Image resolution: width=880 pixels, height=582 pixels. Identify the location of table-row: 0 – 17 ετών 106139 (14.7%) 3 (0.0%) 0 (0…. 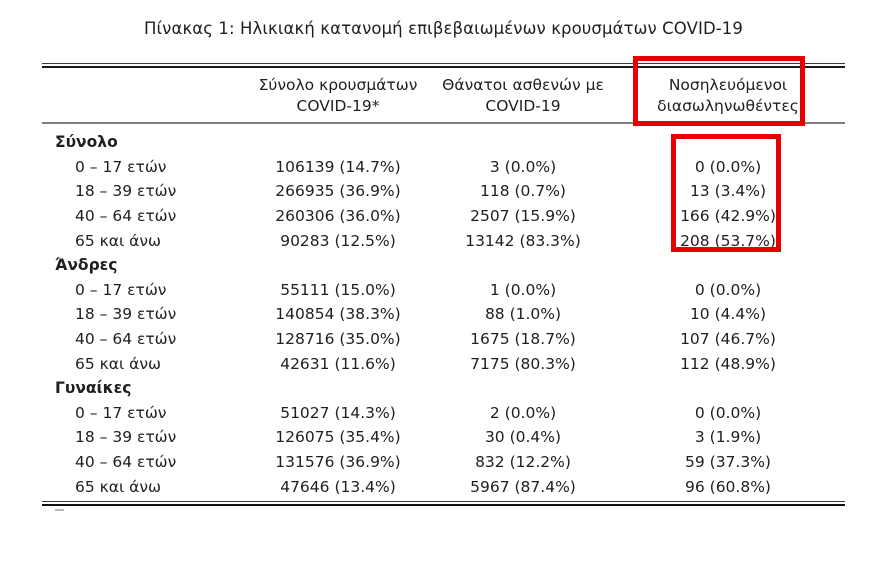
(443, 167).